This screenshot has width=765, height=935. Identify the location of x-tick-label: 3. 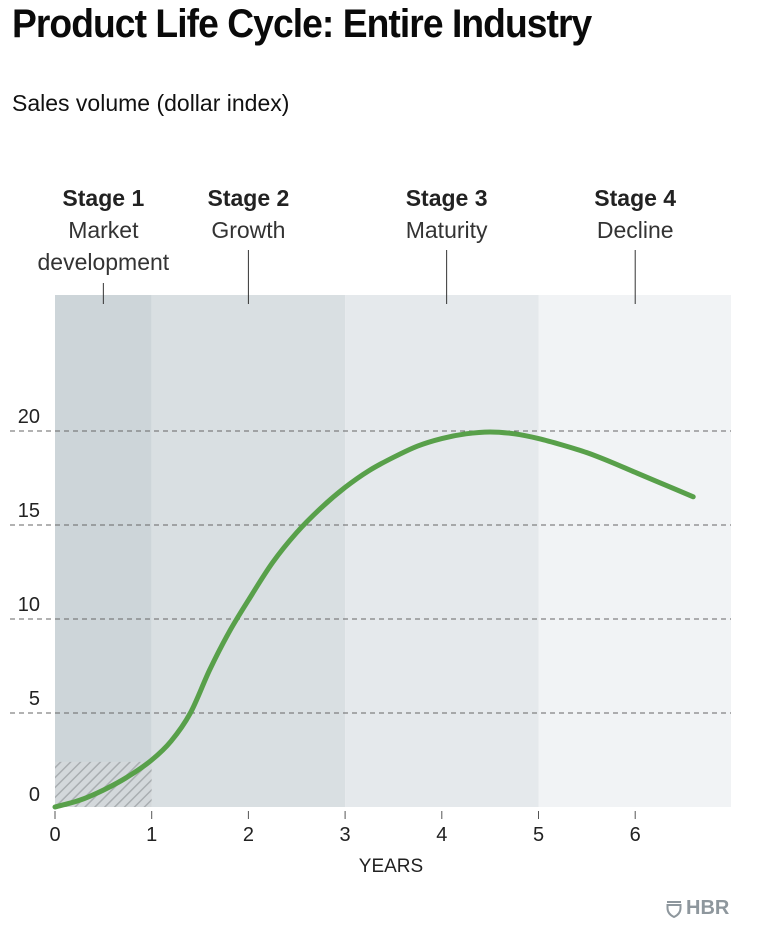
(345, 835).